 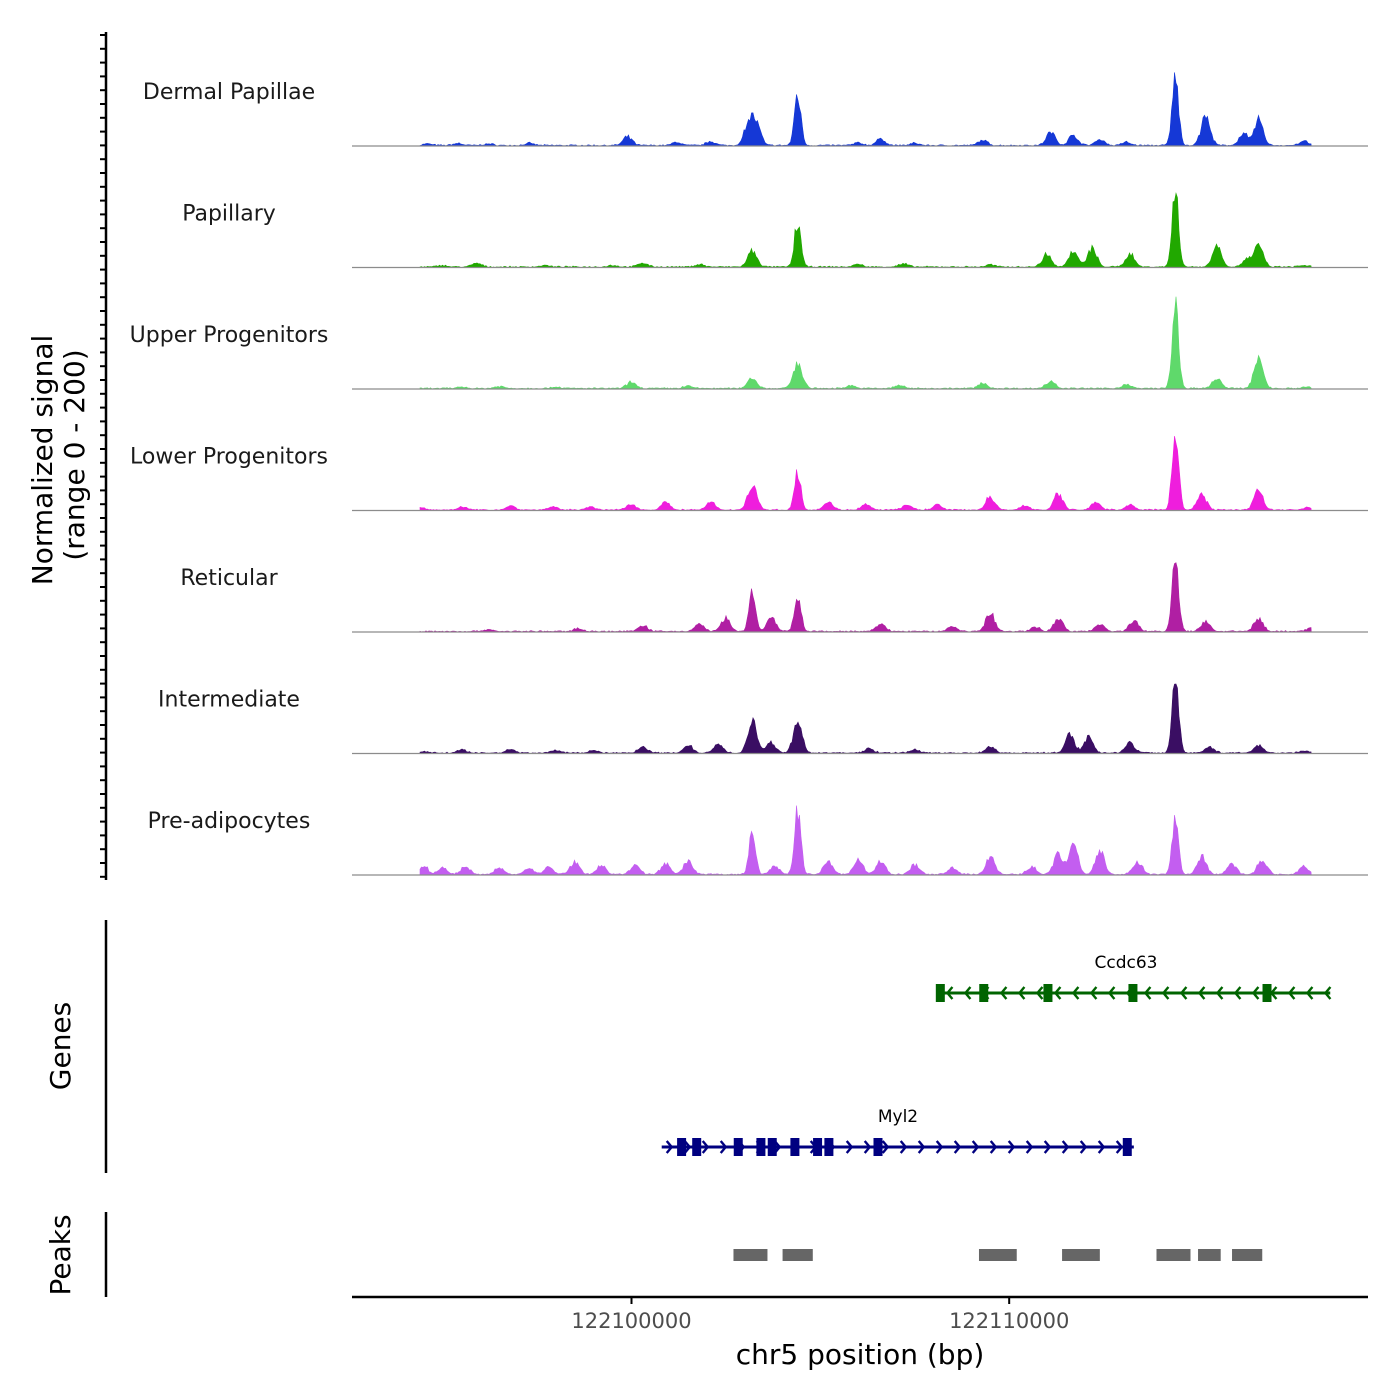 What do you see at coordinates (1009, 1321) in the screenshot?
I see `x-tick-label: 122110000` at bounding box center [1009, 1321].